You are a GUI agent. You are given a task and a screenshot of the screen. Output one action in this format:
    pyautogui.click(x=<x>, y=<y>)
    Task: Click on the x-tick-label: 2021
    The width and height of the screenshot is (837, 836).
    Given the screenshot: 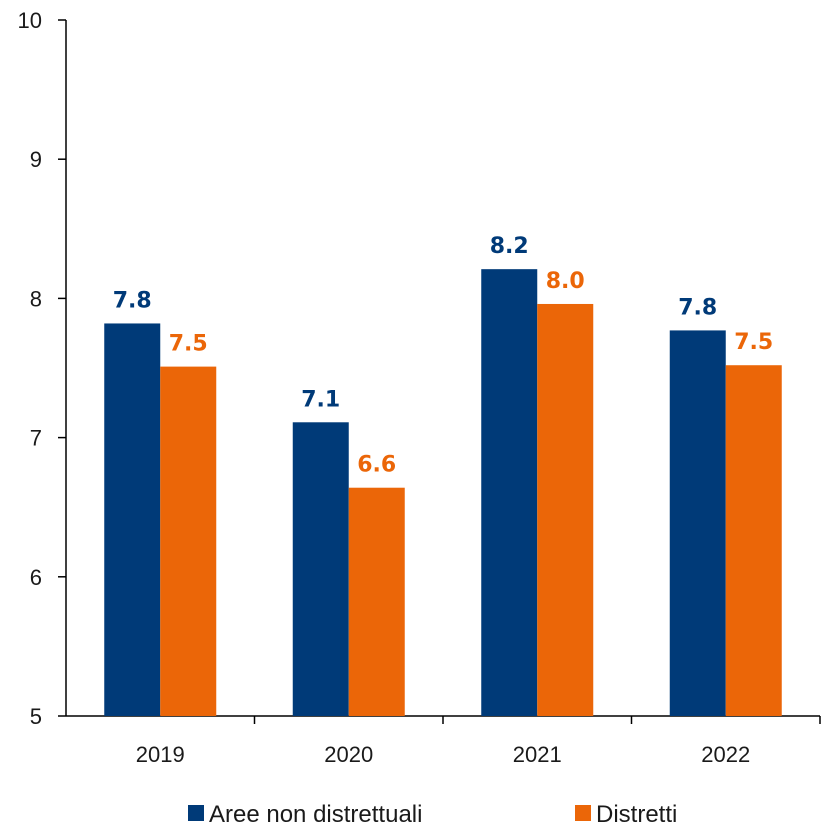 What is the action you would take?
    pyautogui.click(x=537, y=754)
    